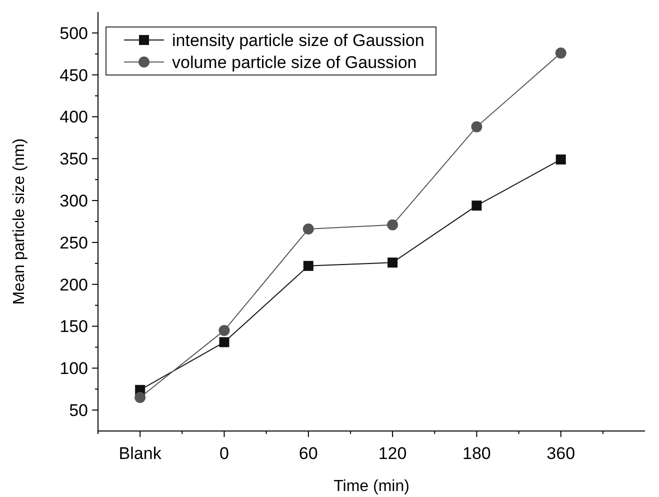 The height and width of the screenshot is (497, 659). What do you see at coordinates (298, 40) in the screenshot?
I see `legend-label: intensity particle size of Gaussion` at bounding box center [298, 40].